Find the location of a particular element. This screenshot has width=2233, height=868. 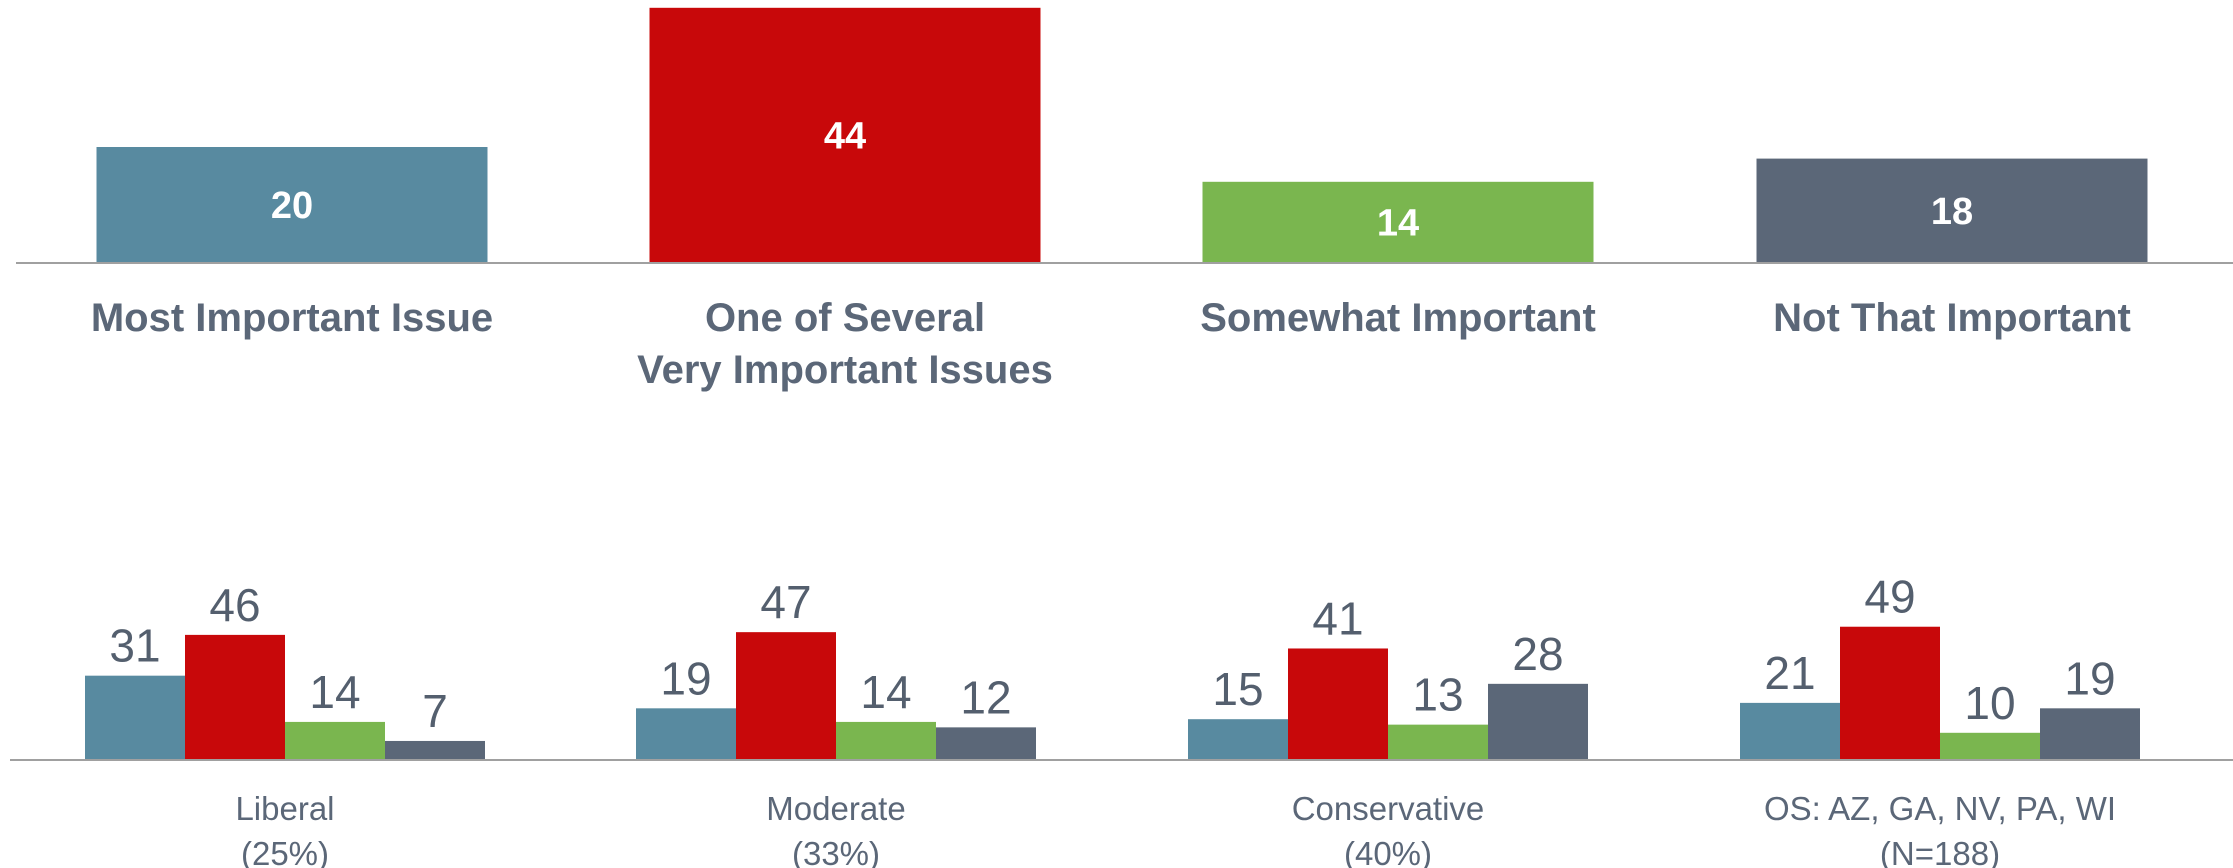

bar-most-important-issue is located at coordinates (292, 205).